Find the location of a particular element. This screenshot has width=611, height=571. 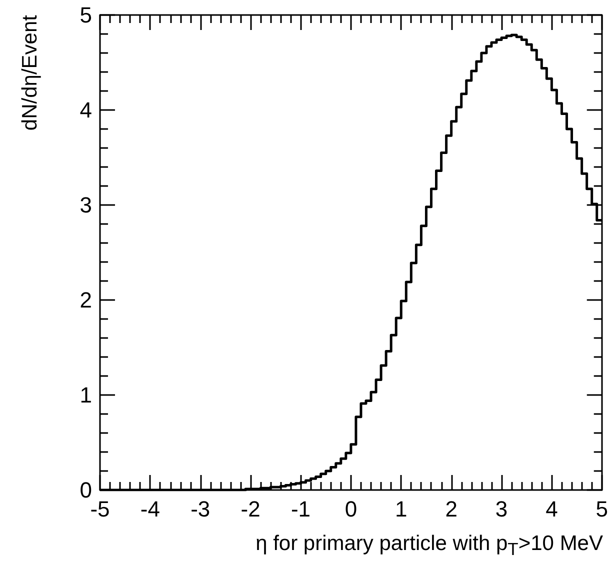

x-tick-label: -3 is located at coordinates (200, 509).